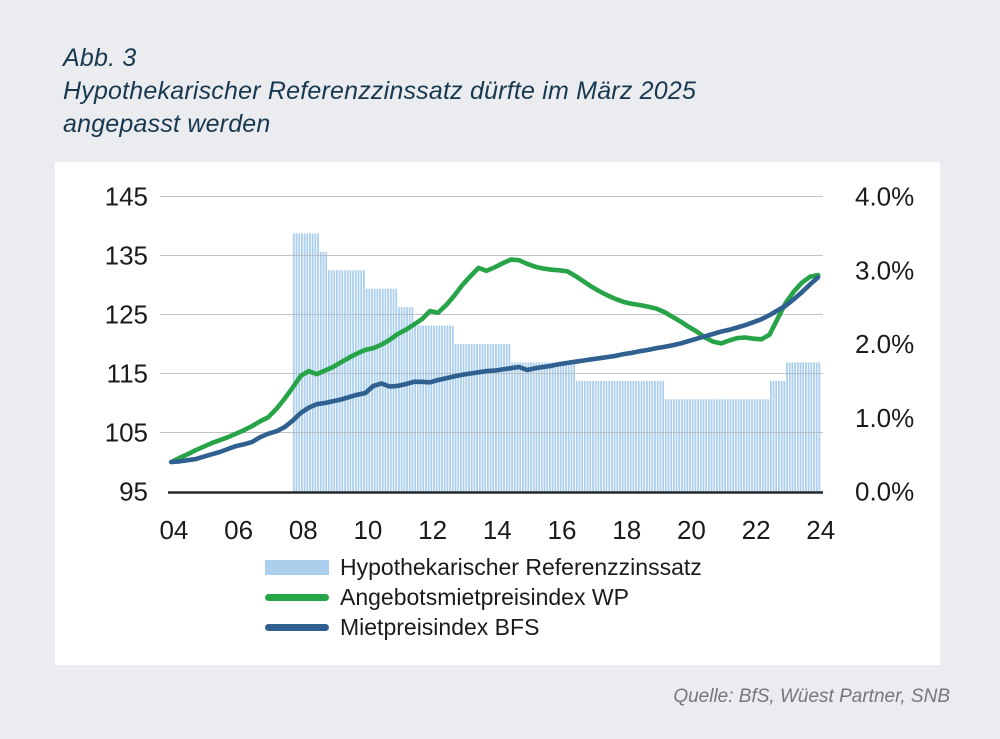  Describe the element at coordinates (432, 530) in the screenshot. I see `svg-text: 12` at that location.